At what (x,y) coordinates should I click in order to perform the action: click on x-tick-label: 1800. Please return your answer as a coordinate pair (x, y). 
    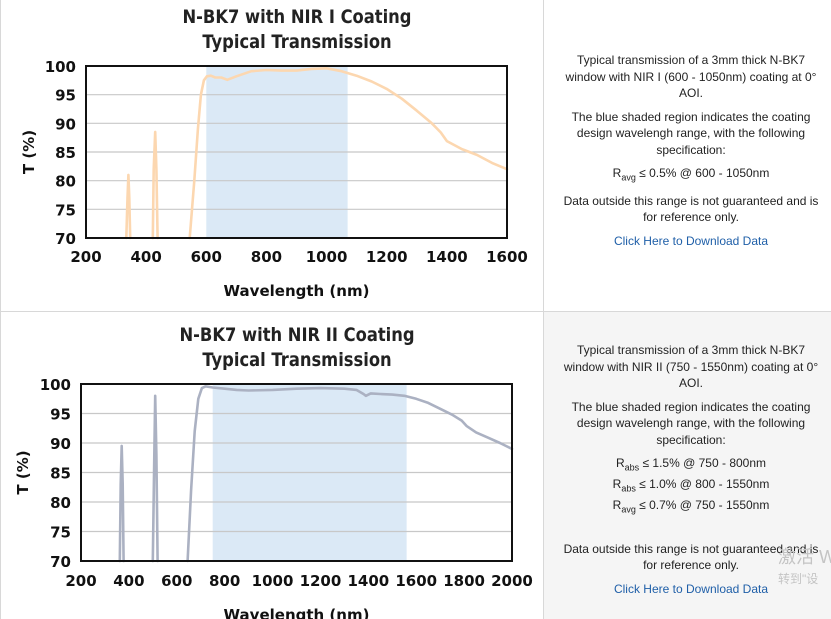
    Looking at the image, I should click on (464, 581).